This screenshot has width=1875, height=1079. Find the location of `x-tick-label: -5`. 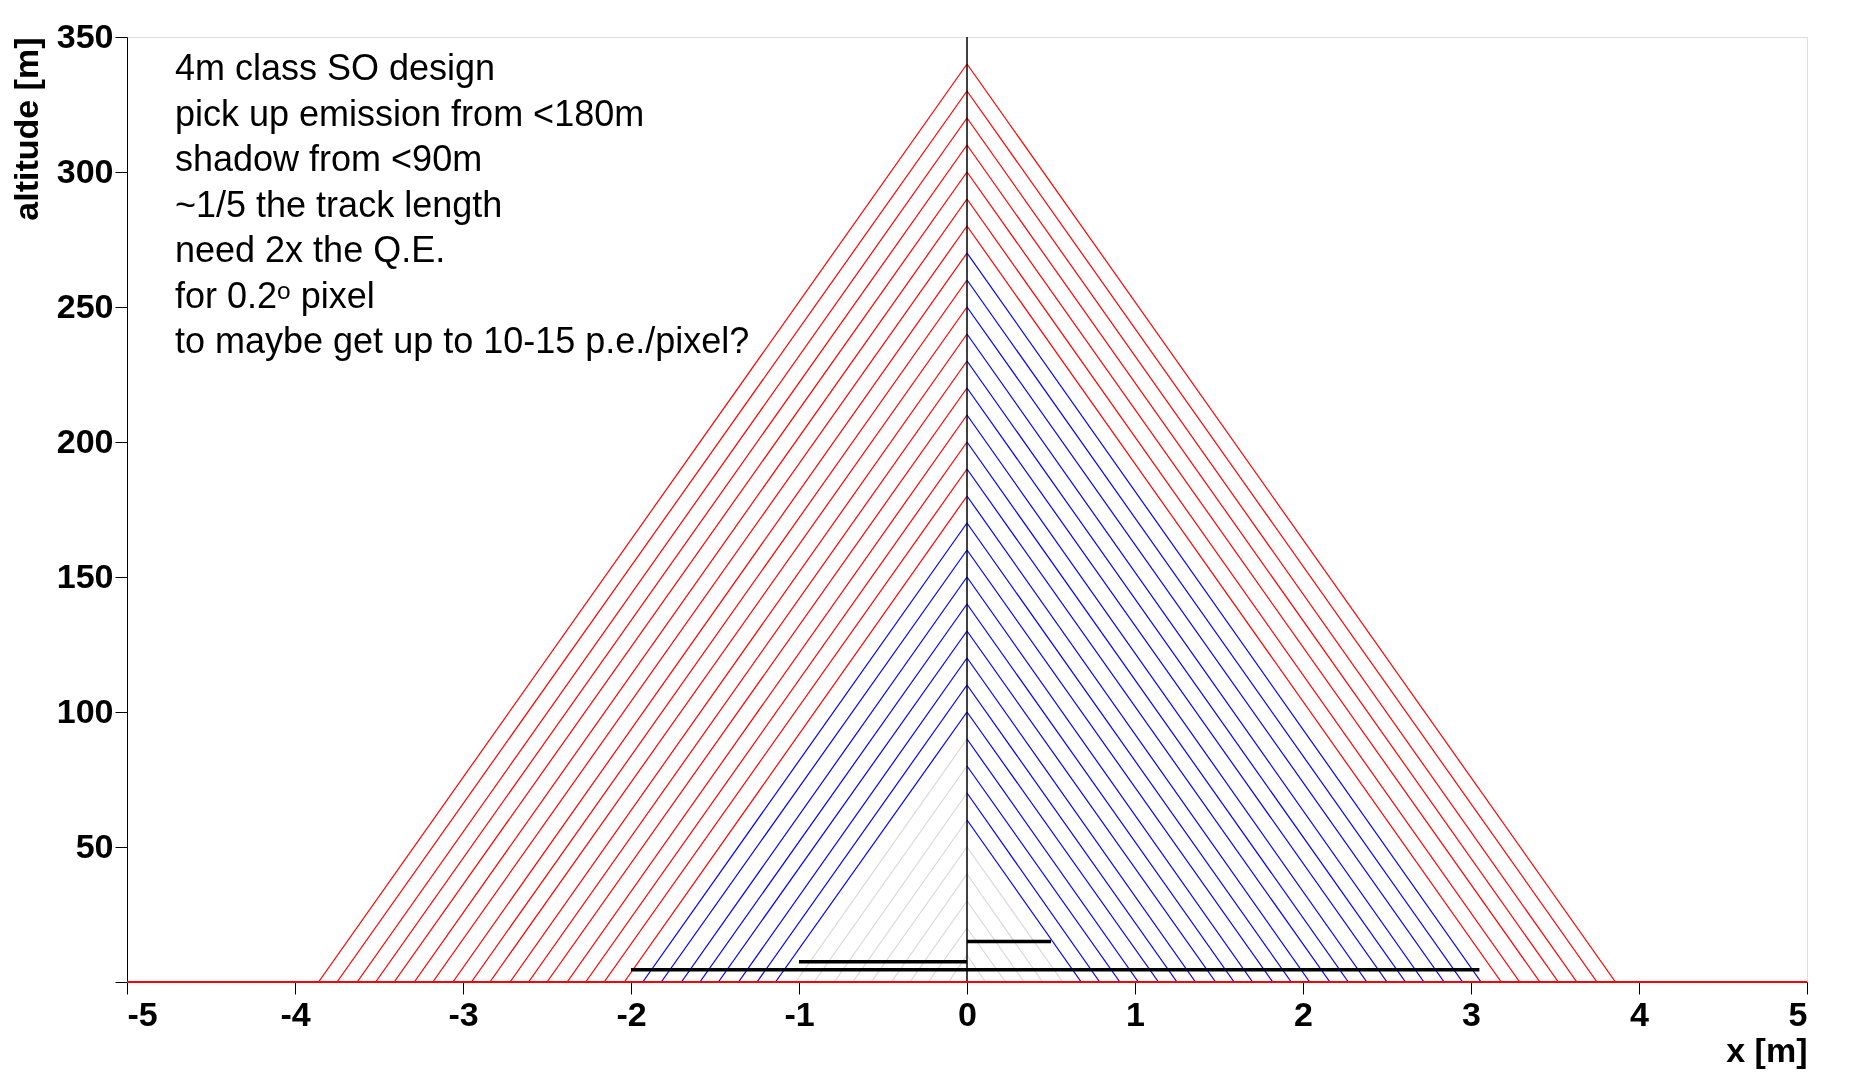

x-tick-label: -5 is located at coordinates (142, 1013).